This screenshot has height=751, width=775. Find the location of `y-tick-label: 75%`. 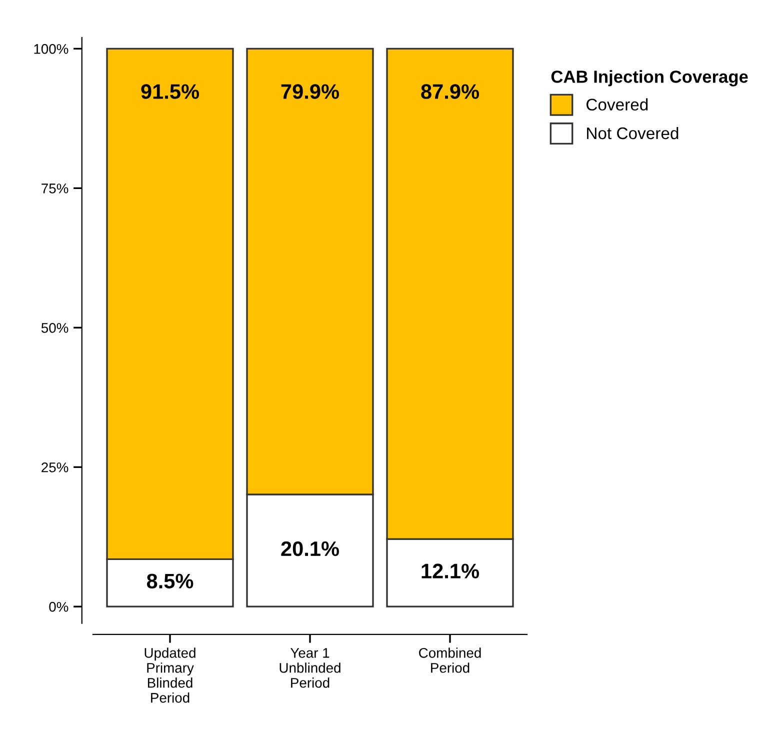

y-tick-label: 75% is located at coordinates (55, 189).